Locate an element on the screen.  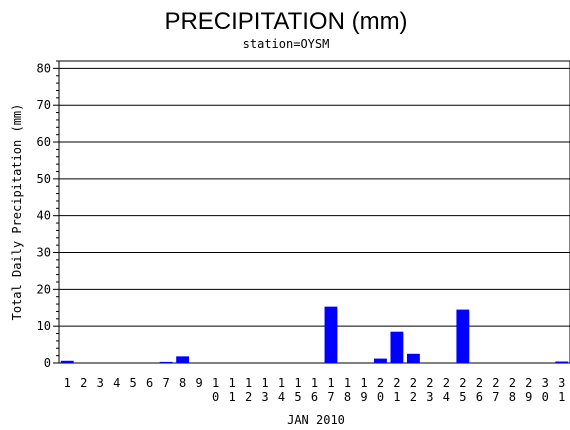
x-tick-label: 1 is located at coordinates (67, 383).